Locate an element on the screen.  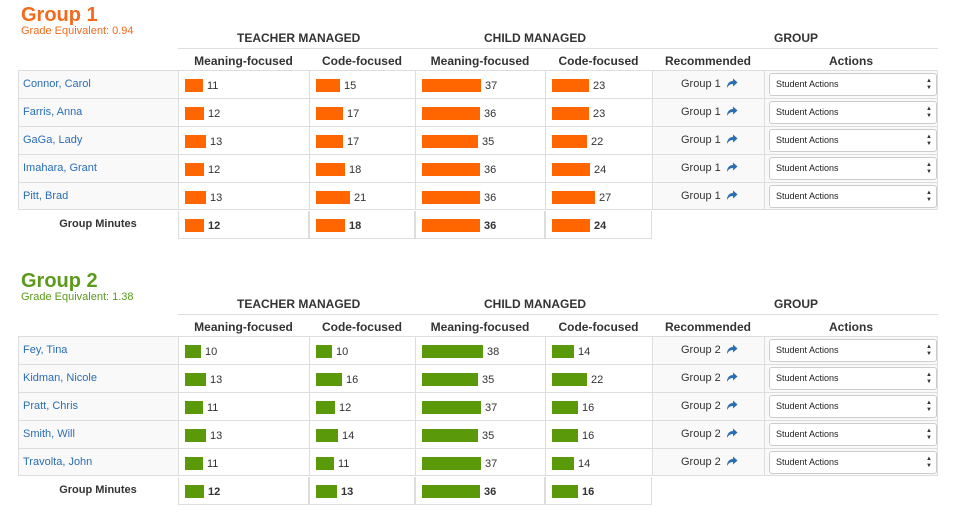
header-divider is located at coordinates (558, 48).